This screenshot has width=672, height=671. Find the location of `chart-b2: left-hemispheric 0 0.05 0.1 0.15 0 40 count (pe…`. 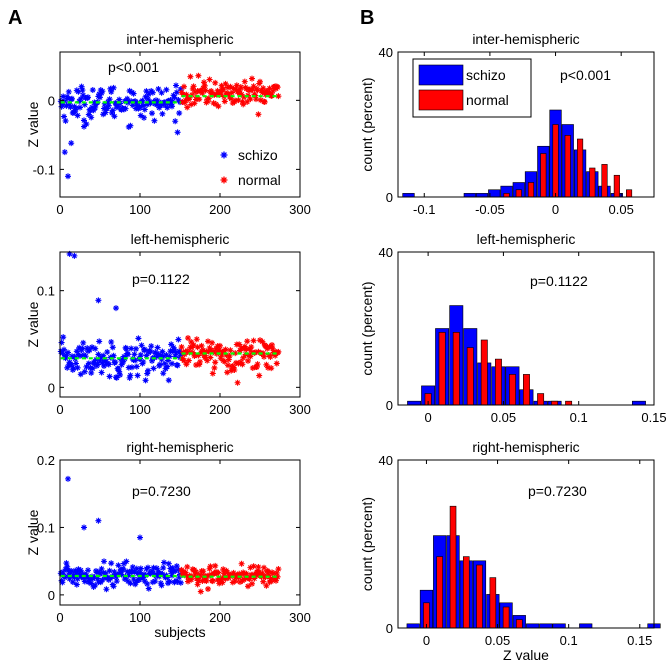

chart-b2: left-hemispheric 0 0.05 0.1 0.15 0 40 count (pe… is located at coordinates (513, 328).